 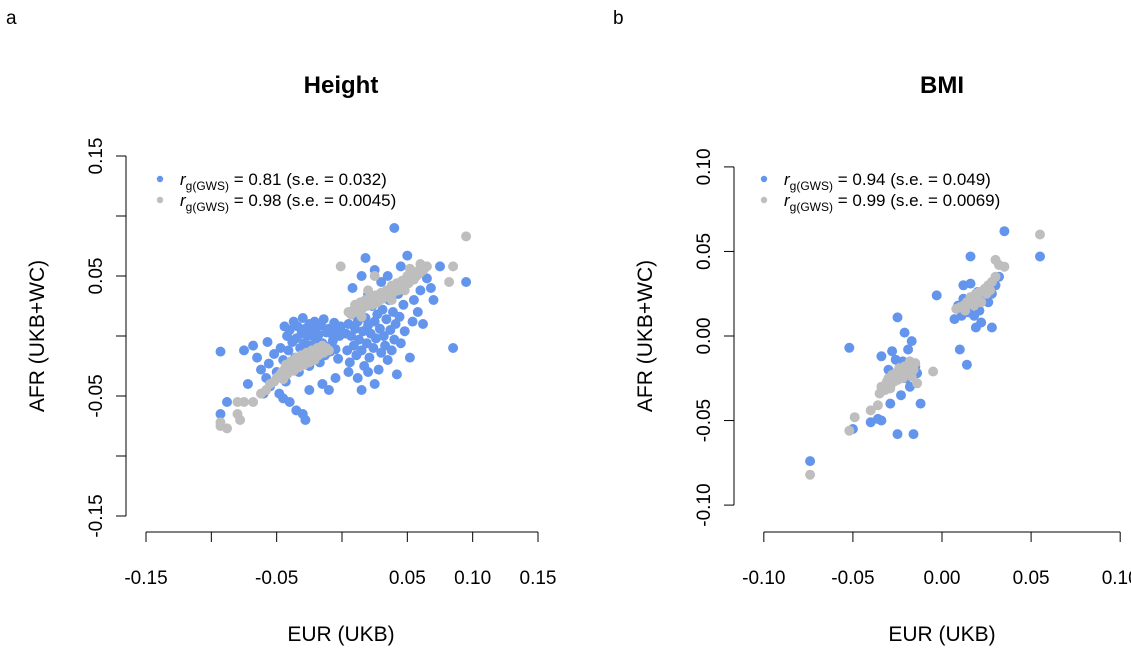 I want to click on x-tick-label: 0.00, so click(x=942, y=578).